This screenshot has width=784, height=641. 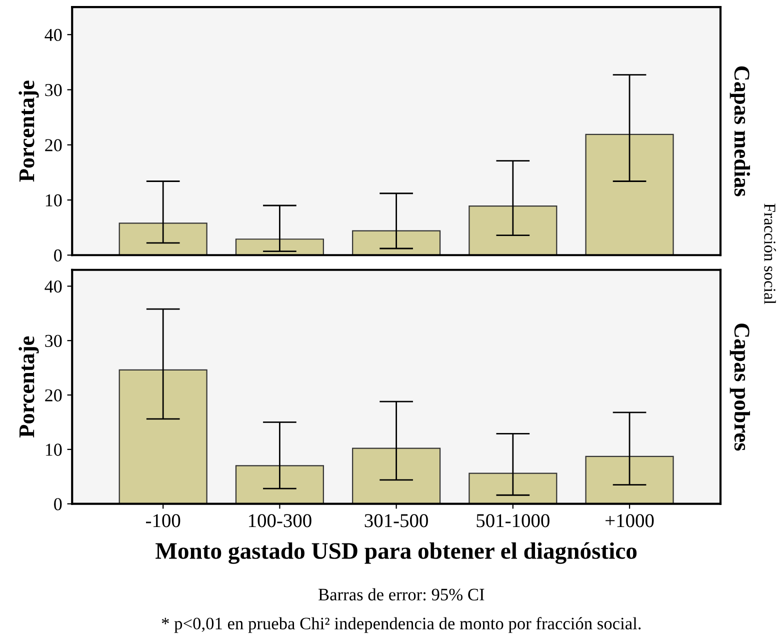 I want to click on x-tick-label: +1000, so click(x=630, y=521).